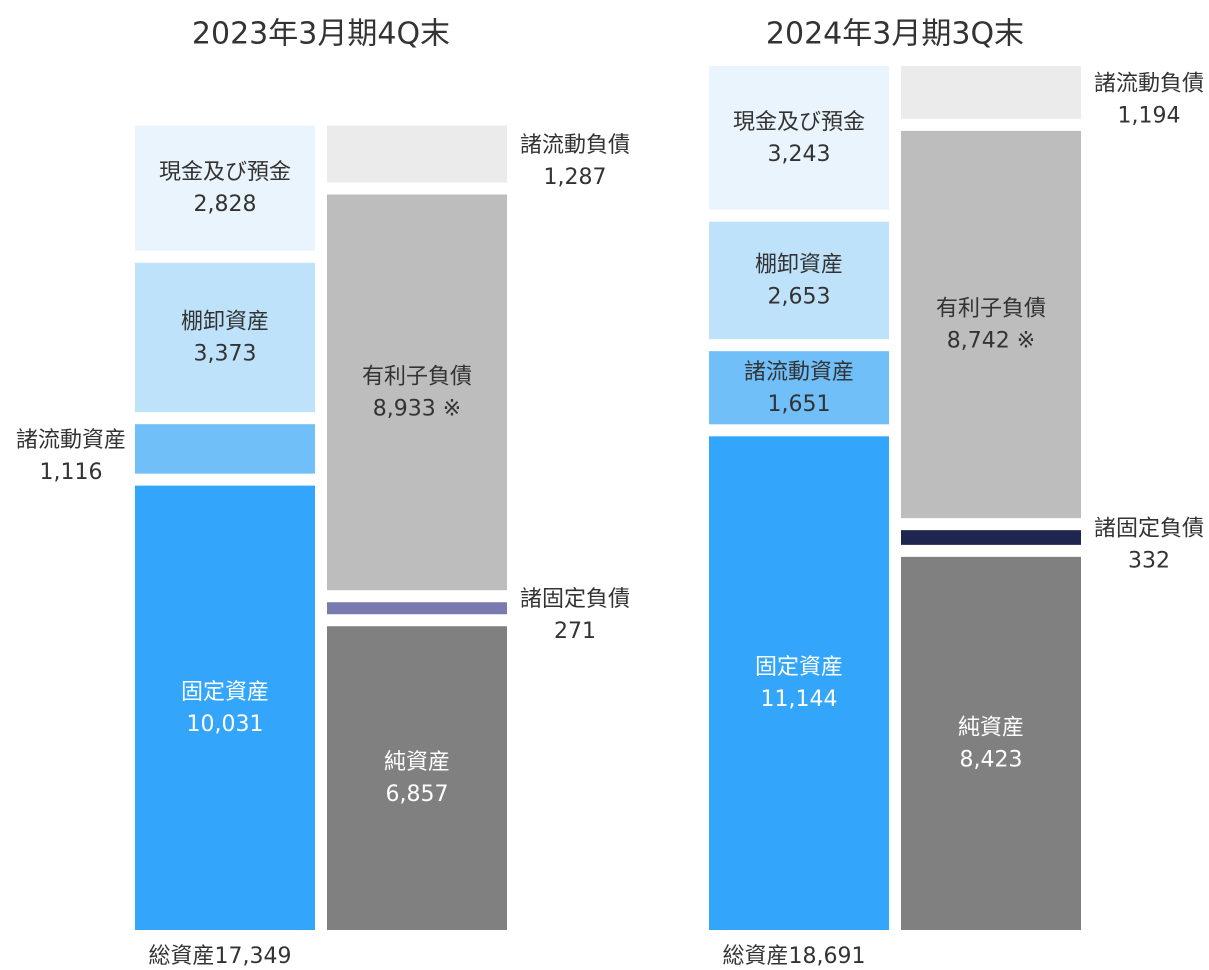  I want to click on segment-value: 2,653, so click(799, 296).